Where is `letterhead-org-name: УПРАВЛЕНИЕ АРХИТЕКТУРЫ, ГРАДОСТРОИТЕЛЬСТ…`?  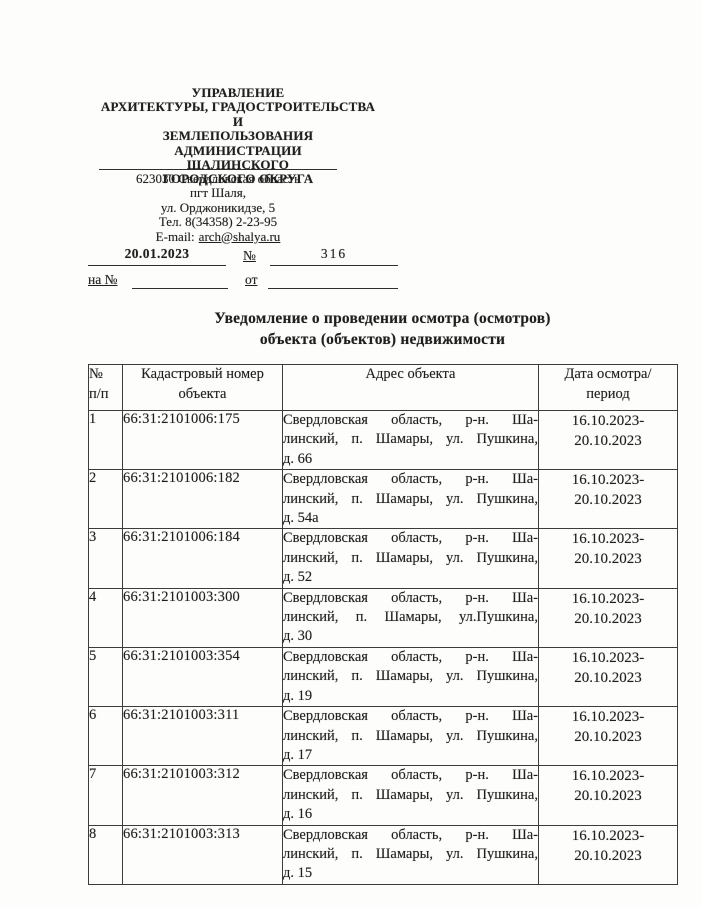 letterhead-org-name: УПРАВЛЕНИЕ АРХИТЕКТУРЫ, ГРАДОСТРОИТЕЛЬСТ… is located at coordinates (238, 136).